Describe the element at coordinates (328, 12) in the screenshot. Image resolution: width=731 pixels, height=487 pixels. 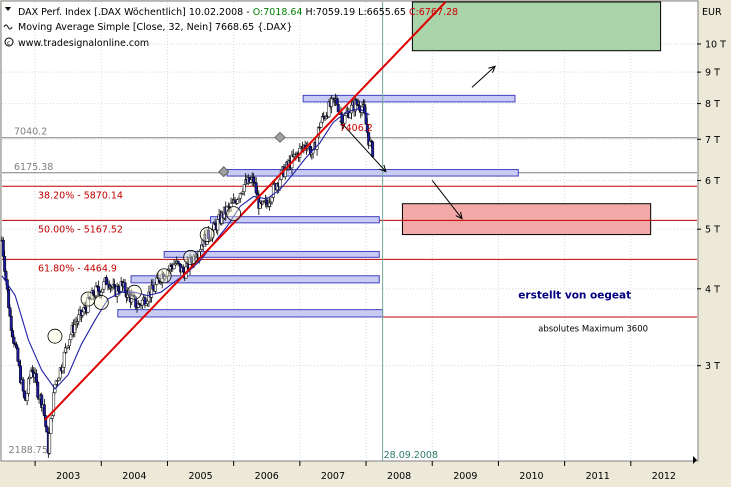
I see `header-high: H:7059.19` at that location.